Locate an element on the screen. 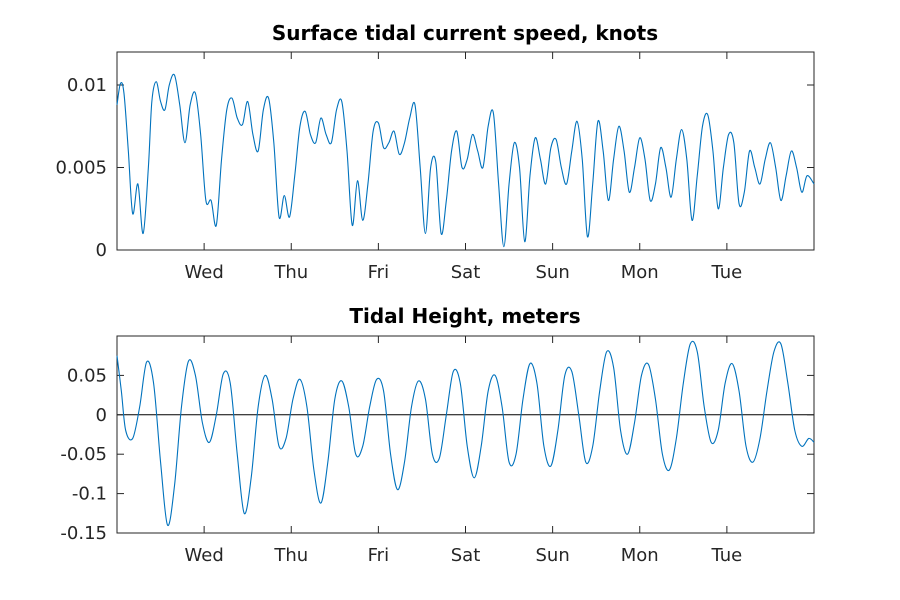 This screenshot has height=600, width=900. current-speed-x-tick-label: Sun is located at coordinates (553, 272).